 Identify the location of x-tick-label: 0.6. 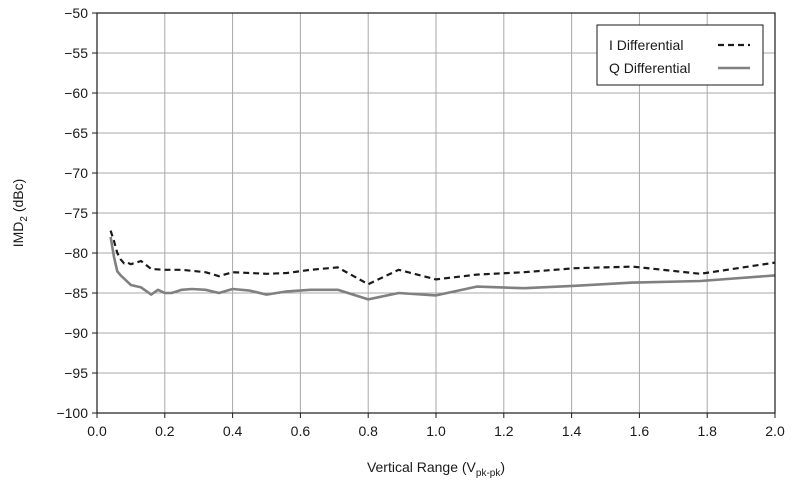
(301, 431).